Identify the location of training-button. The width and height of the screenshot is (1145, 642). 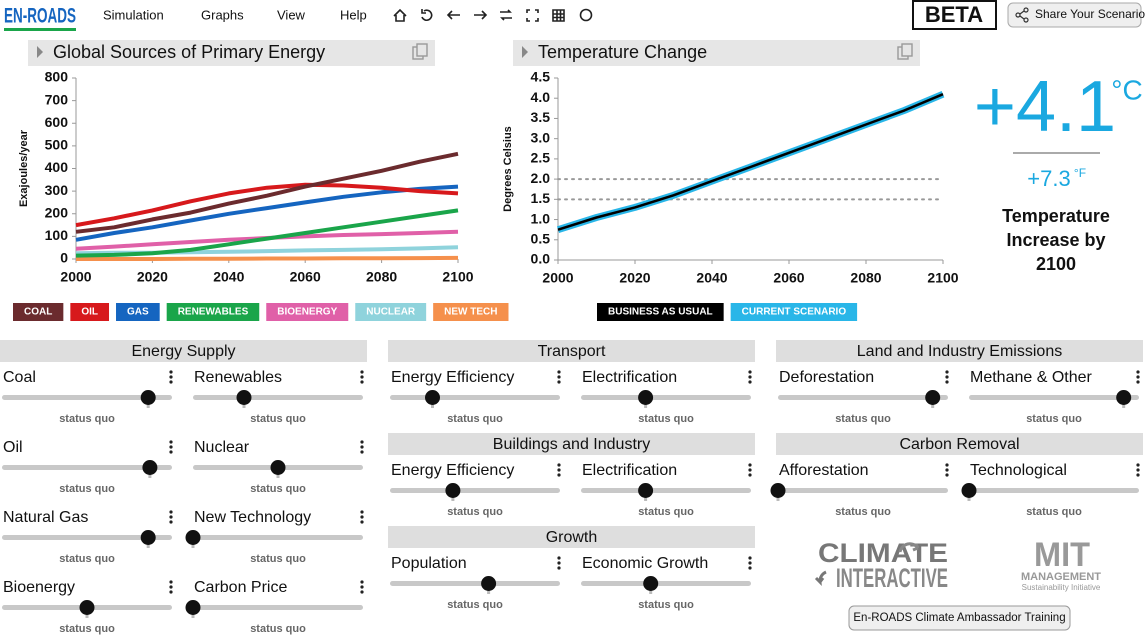
(959, 618).